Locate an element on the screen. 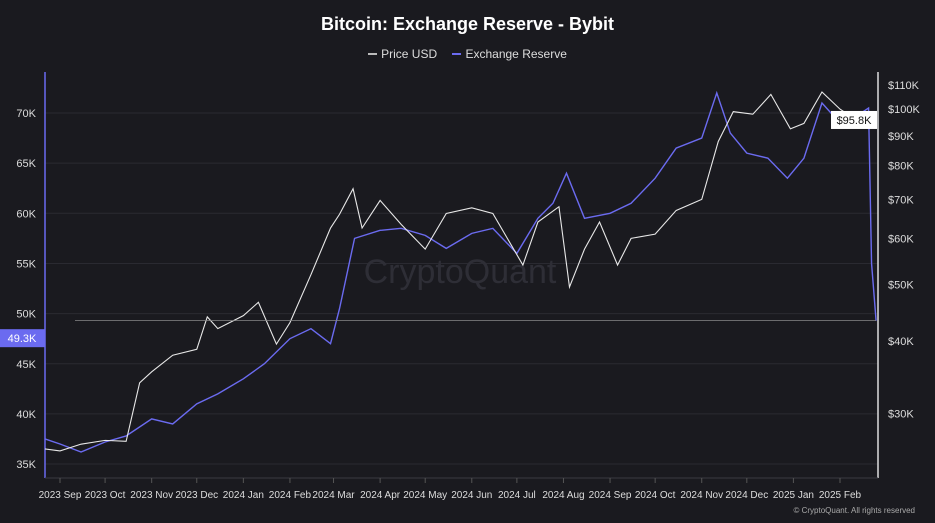  x-axis-tick-label: 2025 Feb is located at coordinates (840, 495).